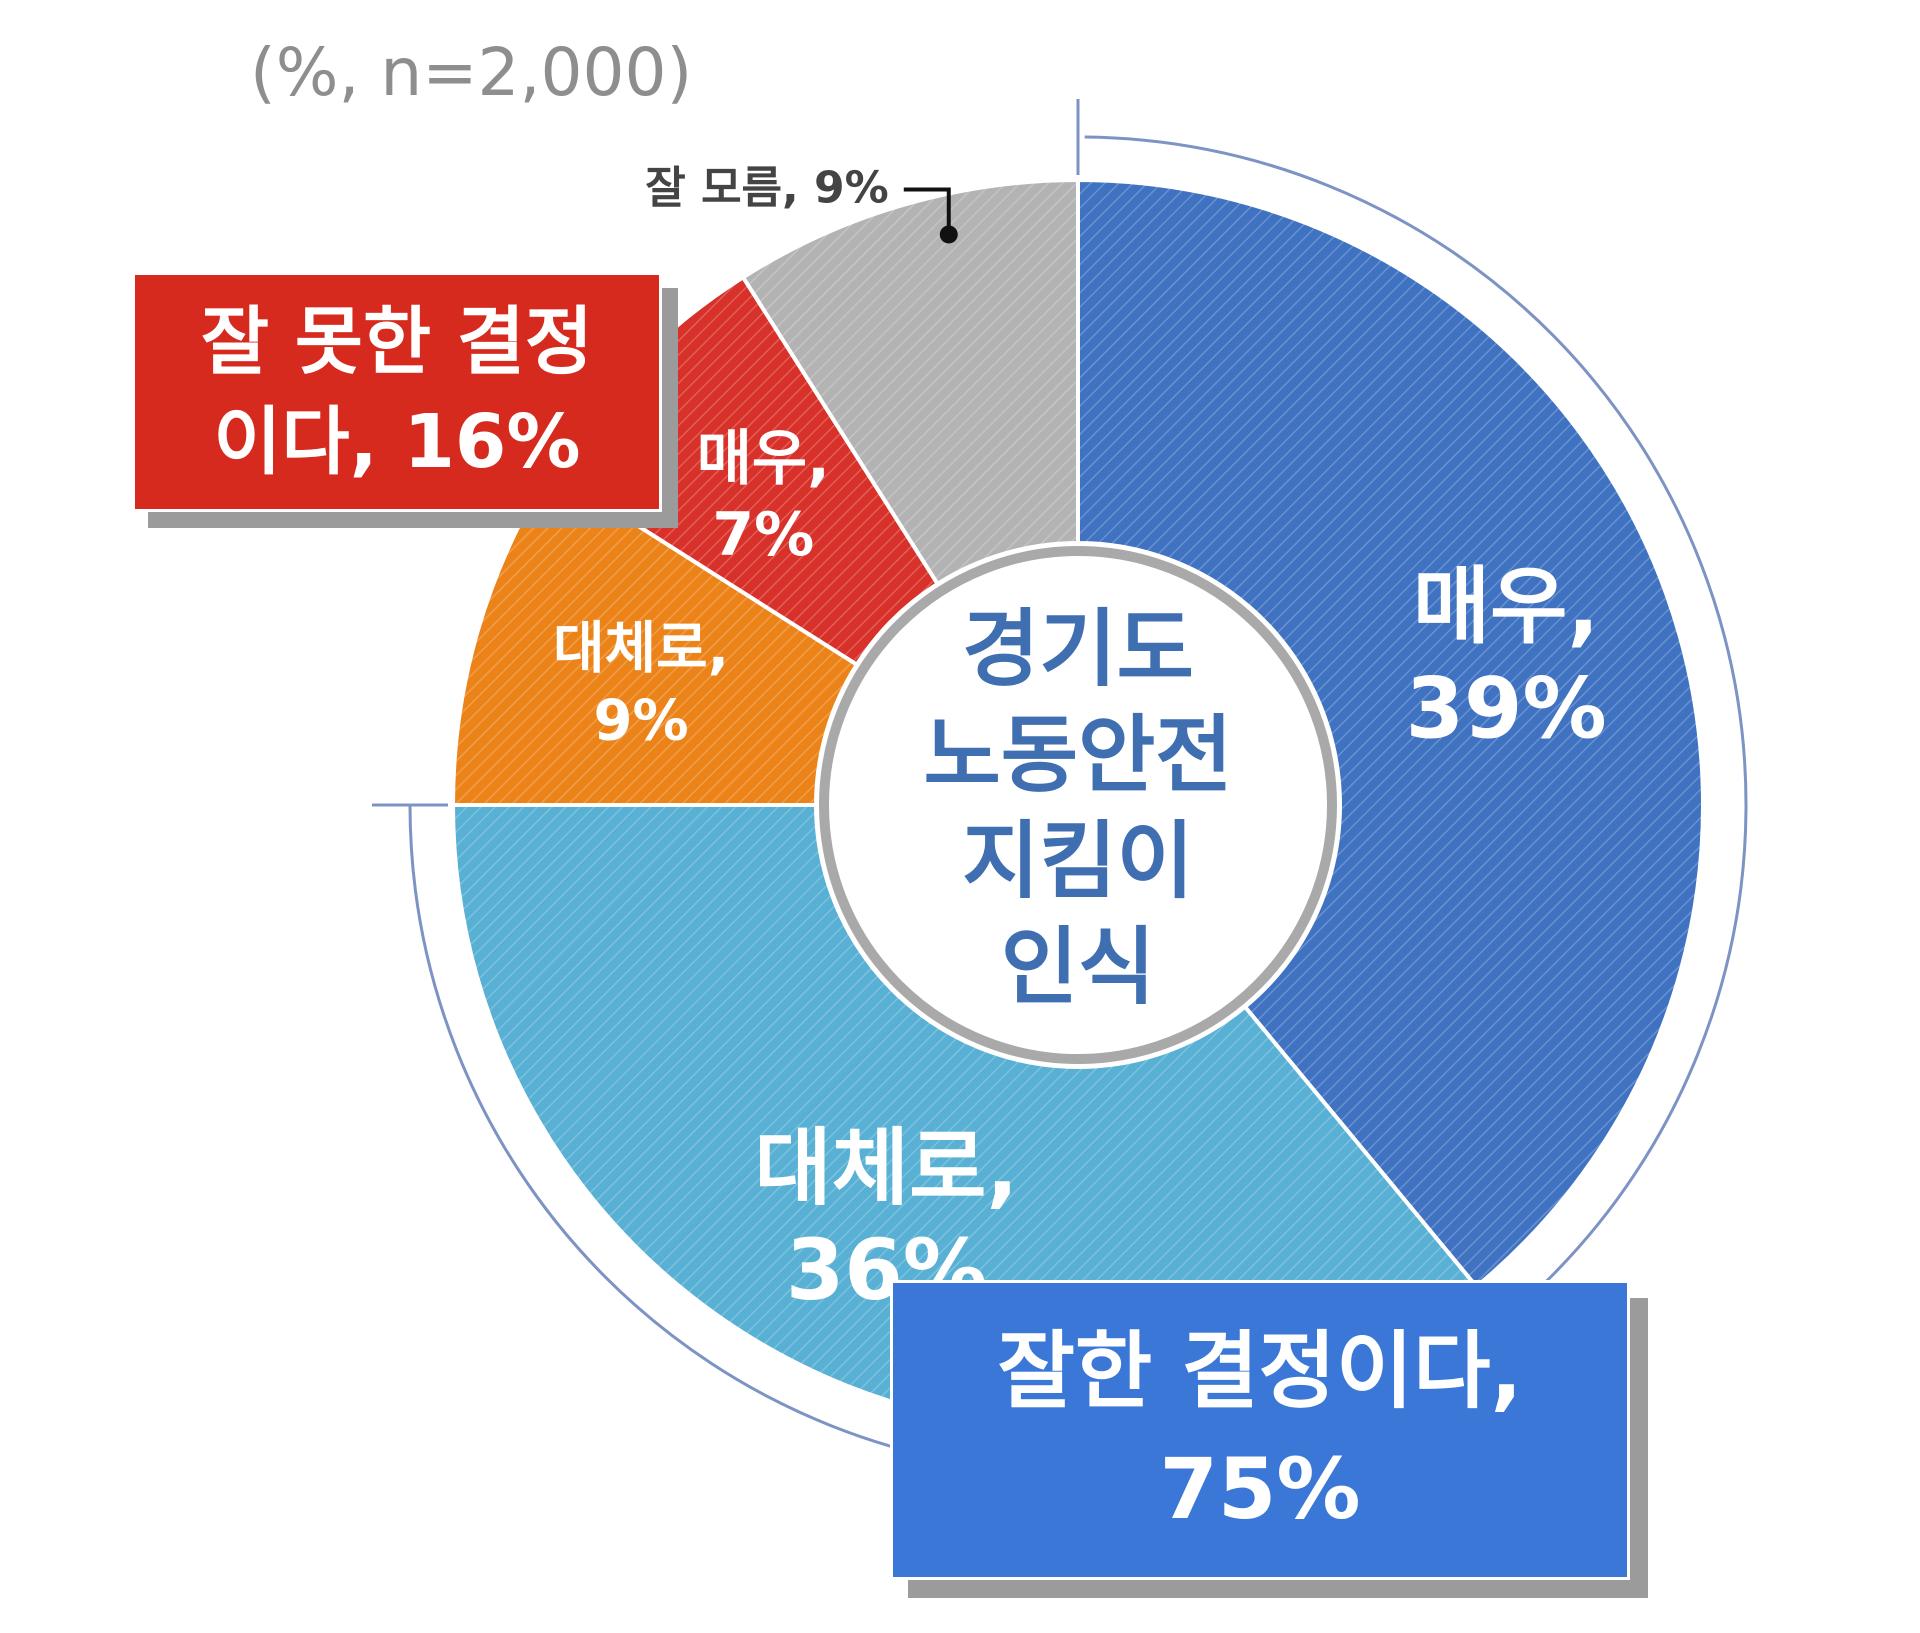 The width and height of the screenshot is (1920, 1633). Describe the element at coordinates (1260, 1430) in the screenshot. I see `positive-group-box: 잘한 결정이다, 75%` at that location.